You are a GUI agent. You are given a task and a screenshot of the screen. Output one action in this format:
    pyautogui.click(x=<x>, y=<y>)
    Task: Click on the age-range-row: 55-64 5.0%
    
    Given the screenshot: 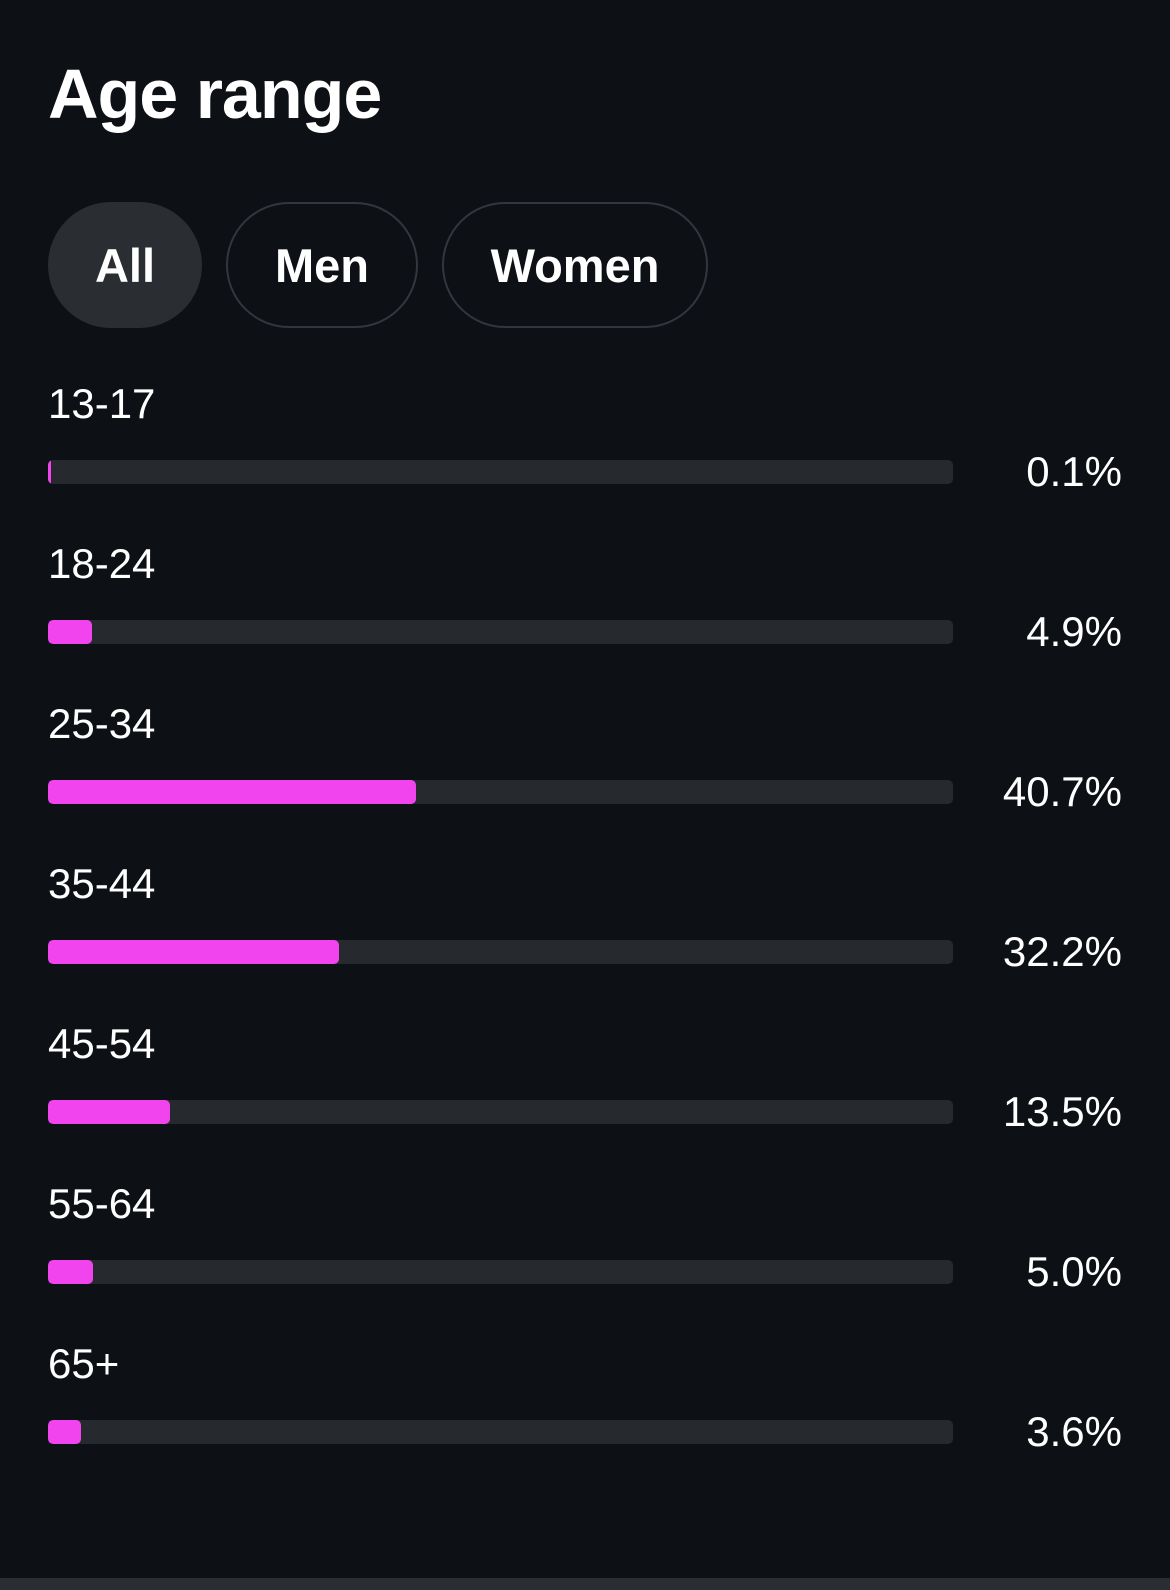 What is the action you would take?
    pyautogui.click(x=585, y=1260)
    